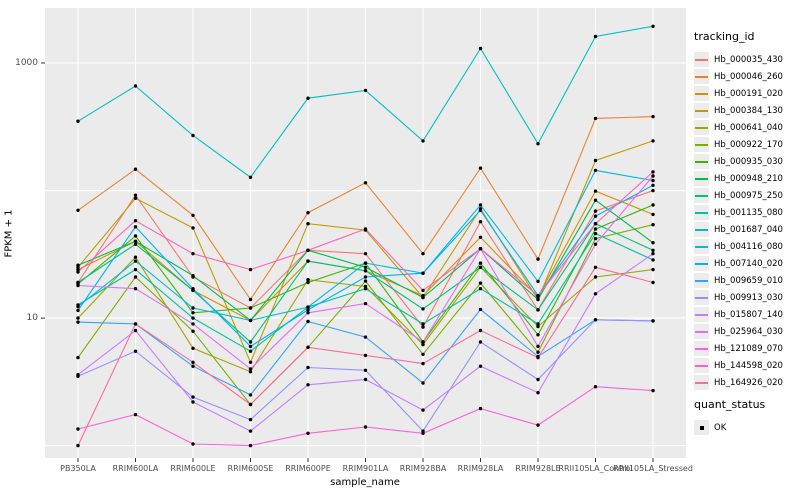 The image size is (800, 500). I want to click on x-tick-label: RRIM600LE, so click(193, 468).